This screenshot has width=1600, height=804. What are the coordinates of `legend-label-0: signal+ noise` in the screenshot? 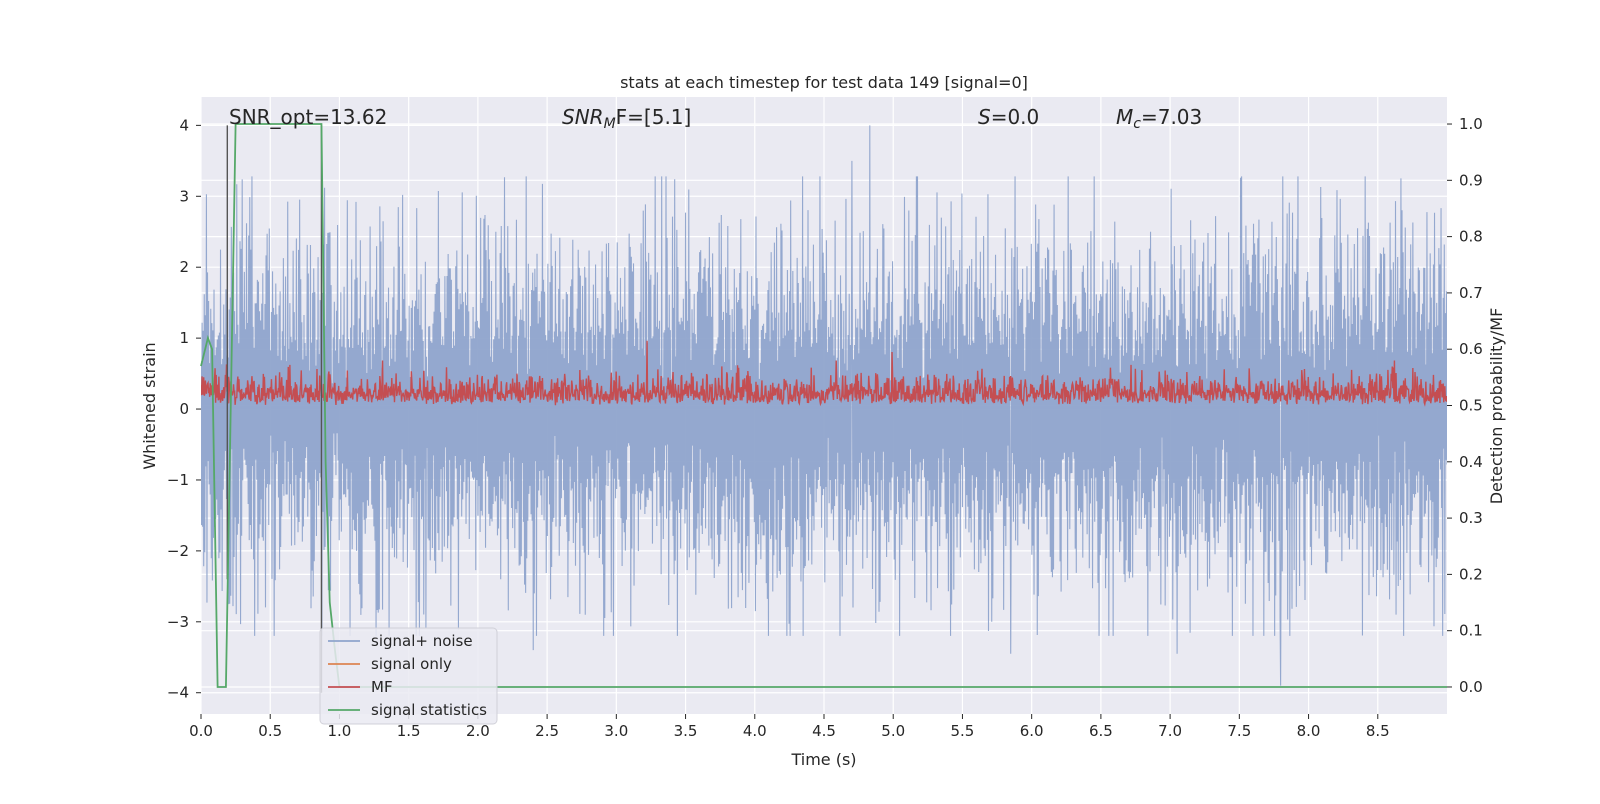 It's located at (422, 641).